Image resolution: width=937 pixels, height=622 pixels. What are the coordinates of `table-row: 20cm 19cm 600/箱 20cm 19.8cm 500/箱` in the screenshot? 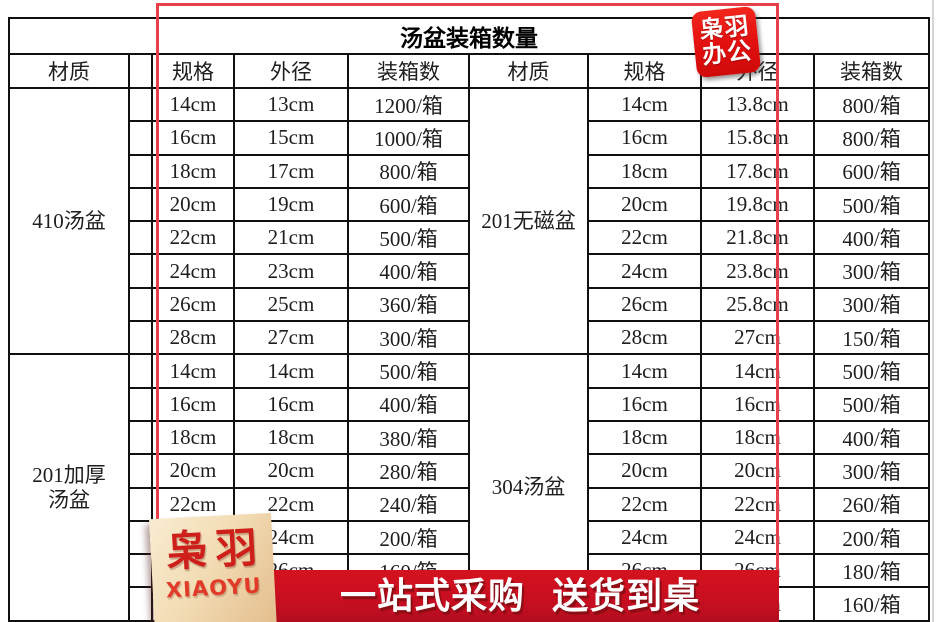 It's located at (470, 204).